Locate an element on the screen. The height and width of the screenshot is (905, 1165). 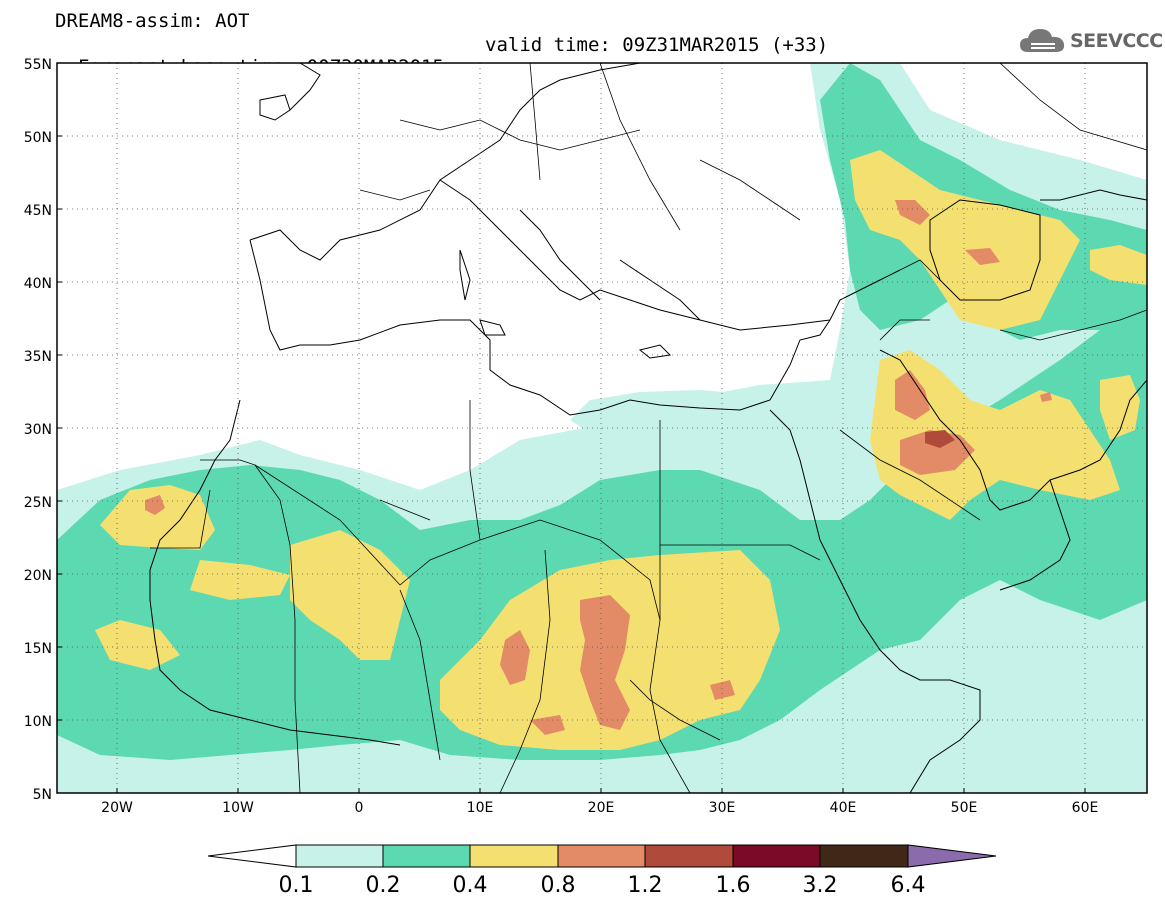
lat-label: 40N is located at coordinates (38, 284).